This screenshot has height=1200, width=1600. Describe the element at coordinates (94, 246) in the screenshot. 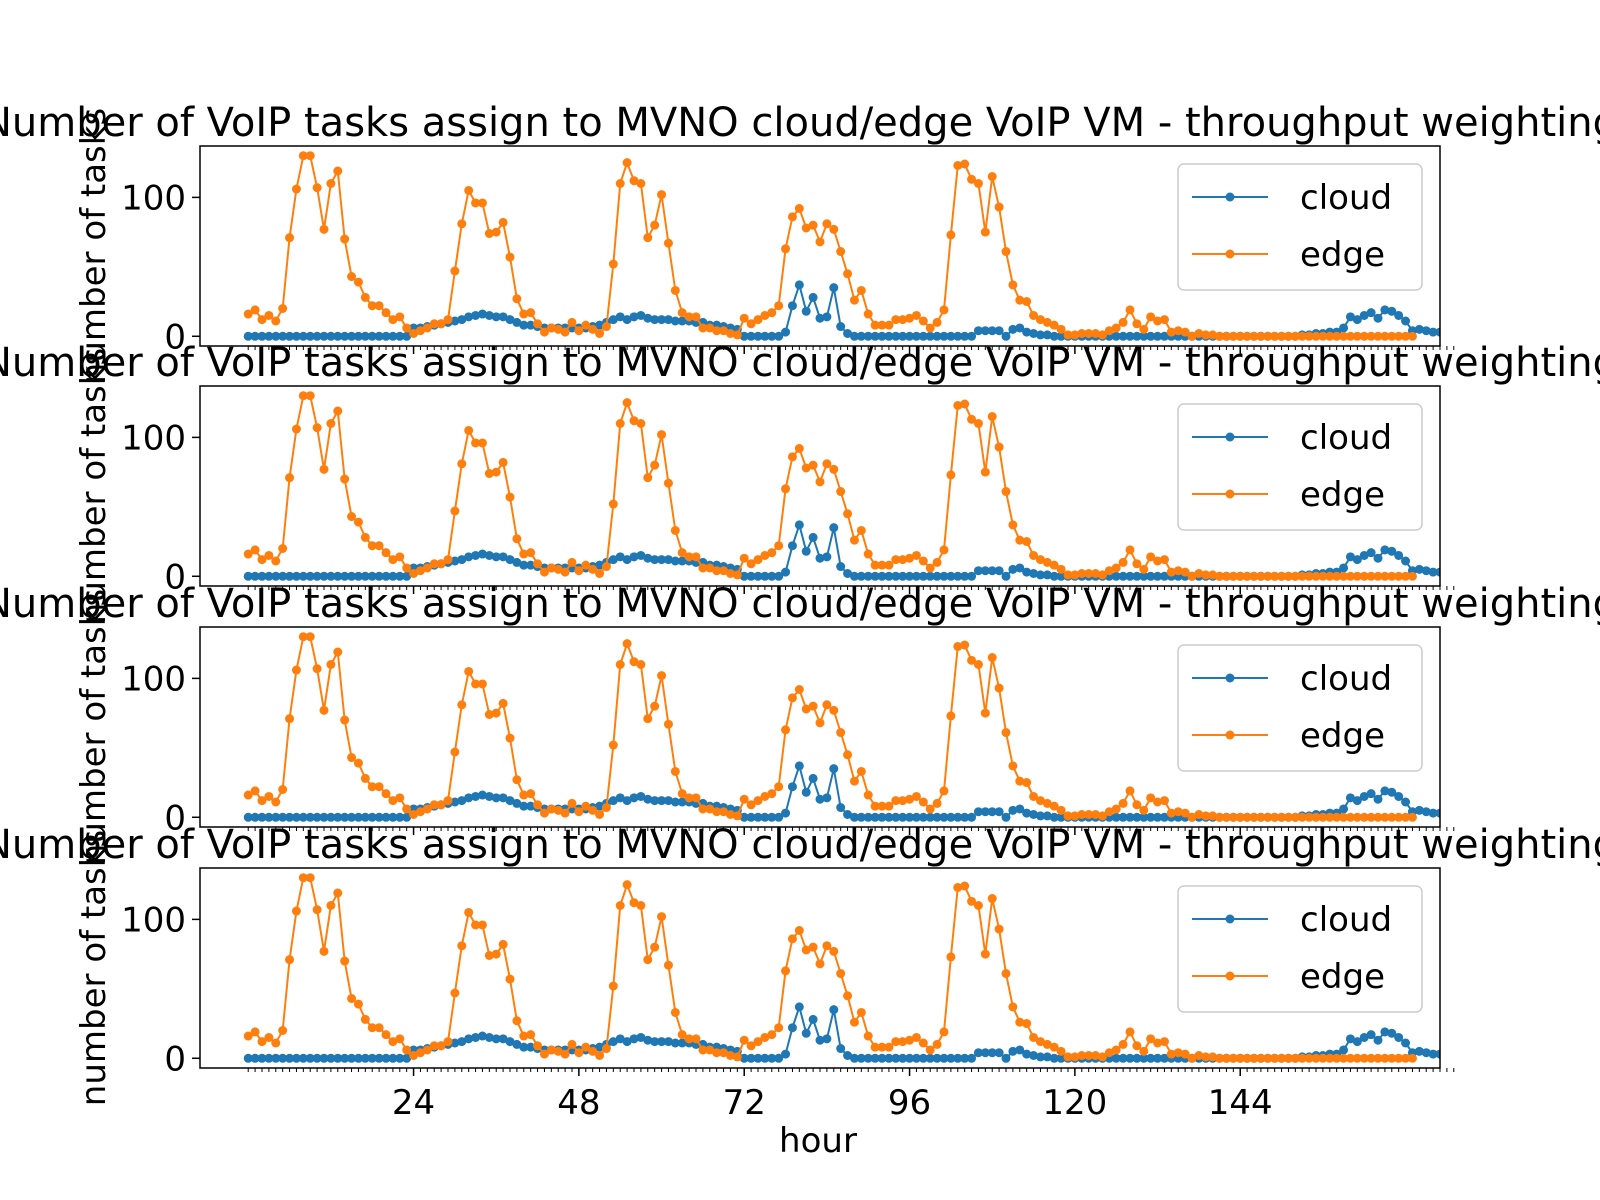

I see `y-axis-label: number of tasks` at that location.